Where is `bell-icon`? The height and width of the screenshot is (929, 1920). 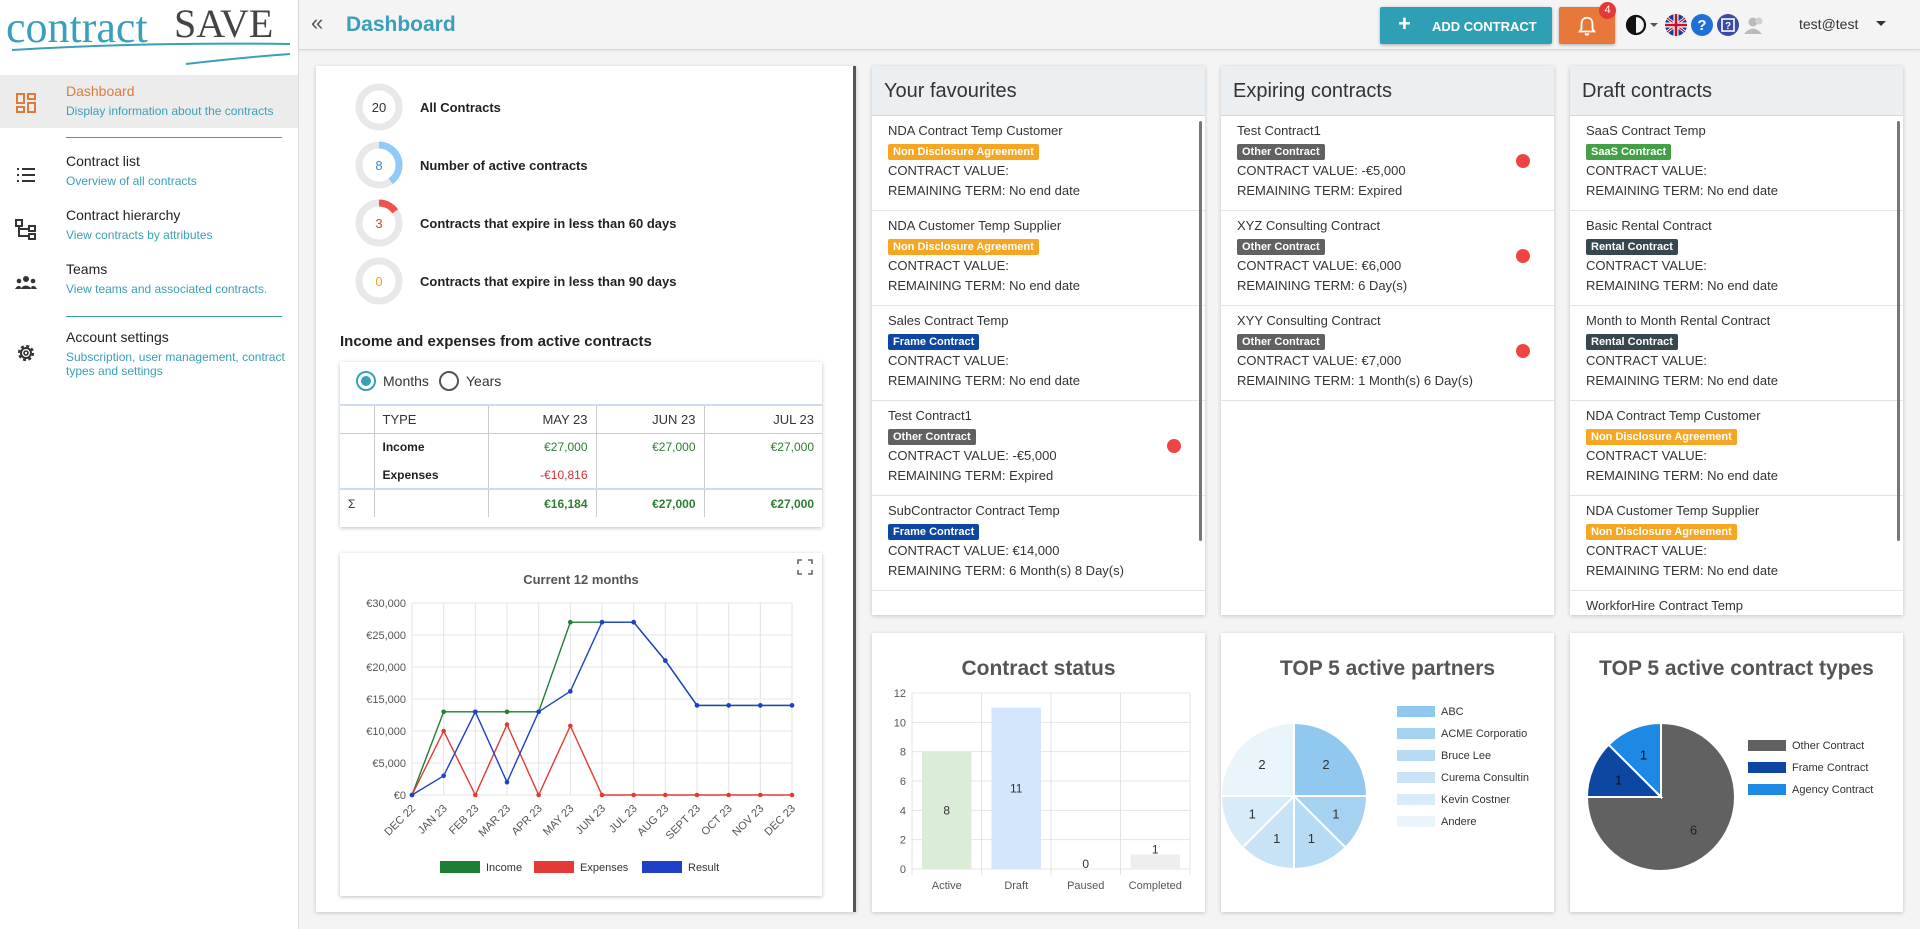 bell-icon is located at coordinates (1587, 26).